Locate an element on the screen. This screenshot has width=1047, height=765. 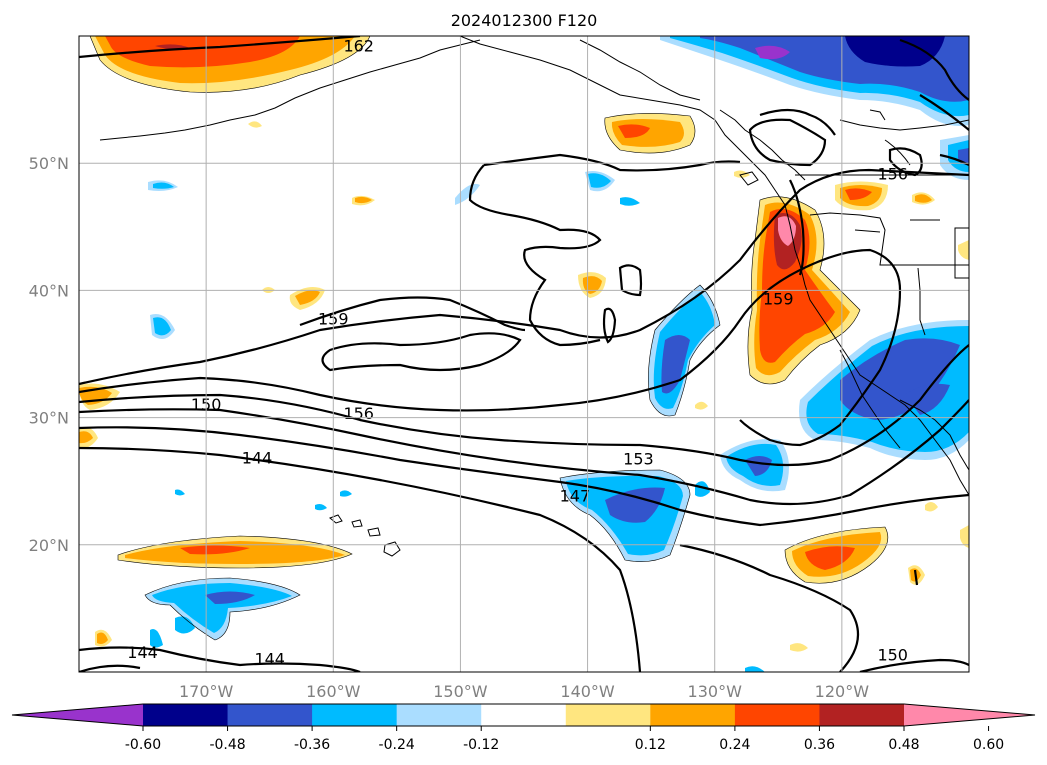
lon-tick-label: 150°W is located at coordinates (460, 691).